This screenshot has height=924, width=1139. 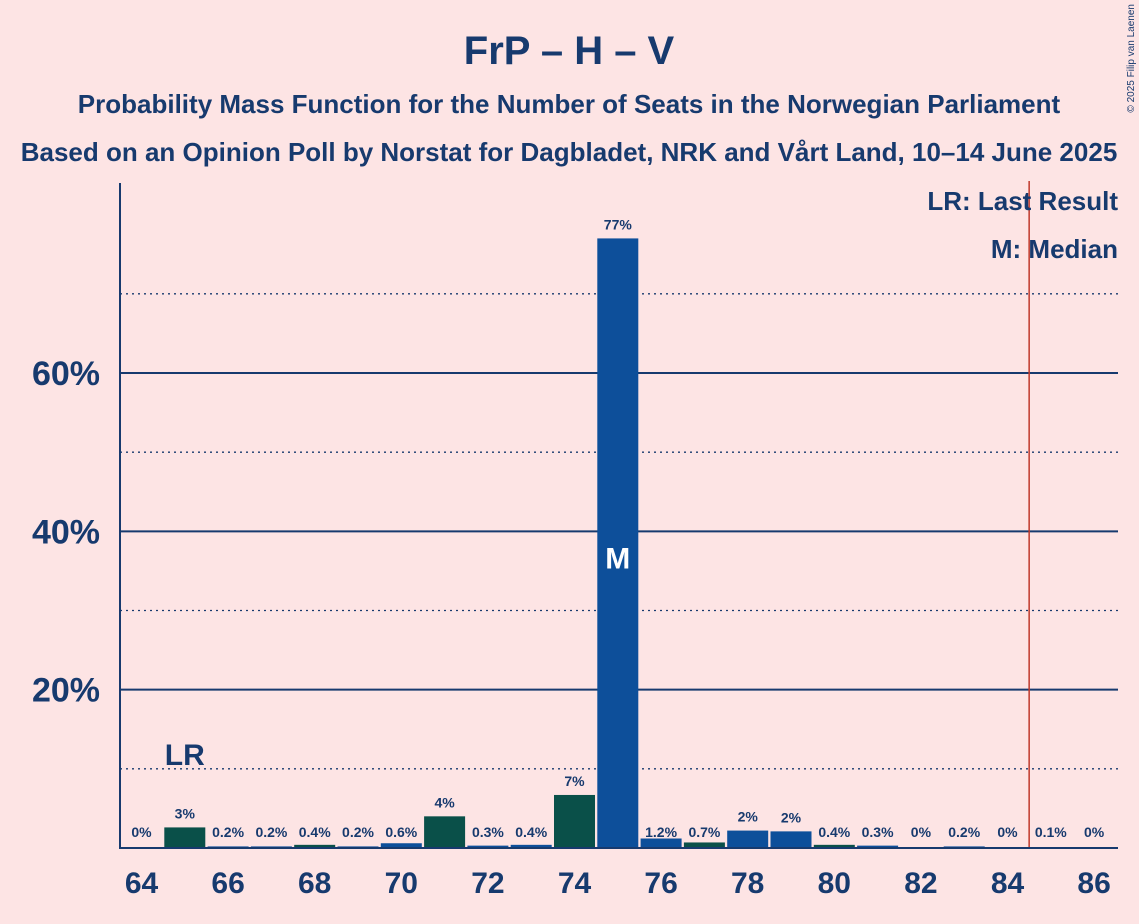 I want to click on x-tick-label-72: 72, so click(x=487, y=883).